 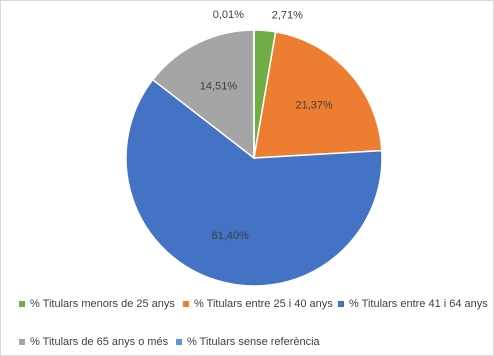 What do you see at coordinates (203, 94) in the screenshot?
I see `slice-65-plus` at bounding box center [203, 94].